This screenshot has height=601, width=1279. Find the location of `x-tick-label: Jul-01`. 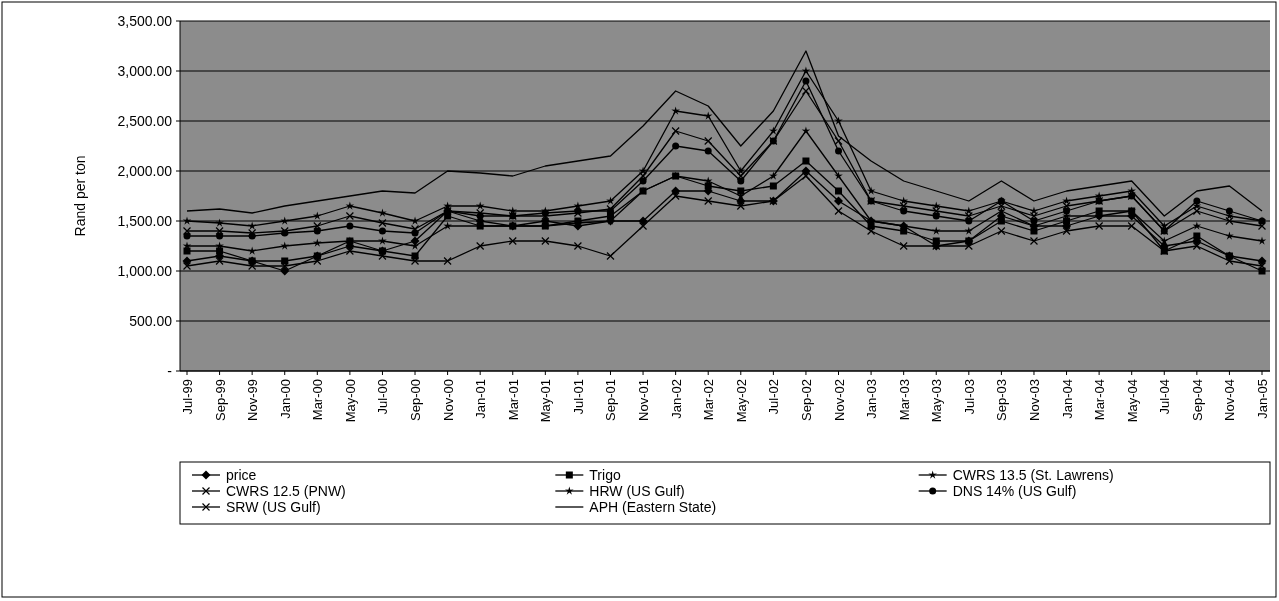

x-tick-label: Jul-01 is located at coordinates (578, 397).